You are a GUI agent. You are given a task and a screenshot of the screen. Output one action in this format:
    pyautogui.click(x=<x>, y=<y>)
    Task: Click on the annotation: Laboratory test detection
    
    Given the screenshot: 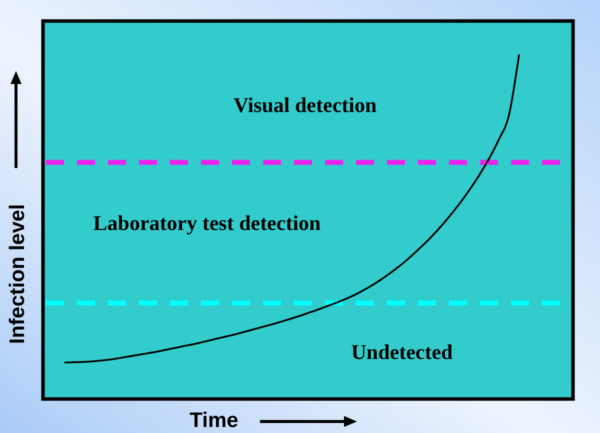 What is the action you would take?
    pyautogui.click(x=207, y=223)
    